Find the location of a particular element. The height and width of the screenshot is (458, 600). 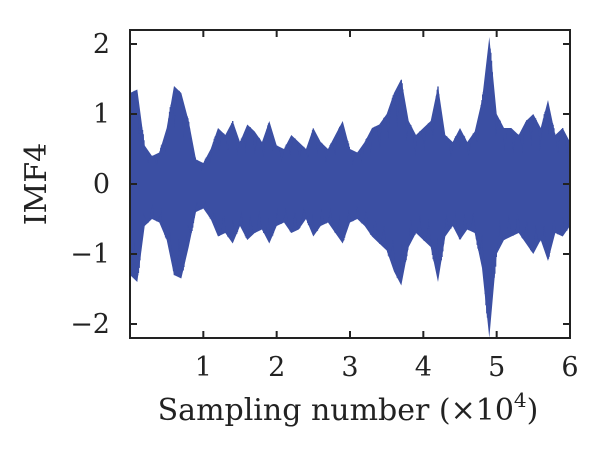

y-tick-label: −2 is located at coordinates (90, 324).